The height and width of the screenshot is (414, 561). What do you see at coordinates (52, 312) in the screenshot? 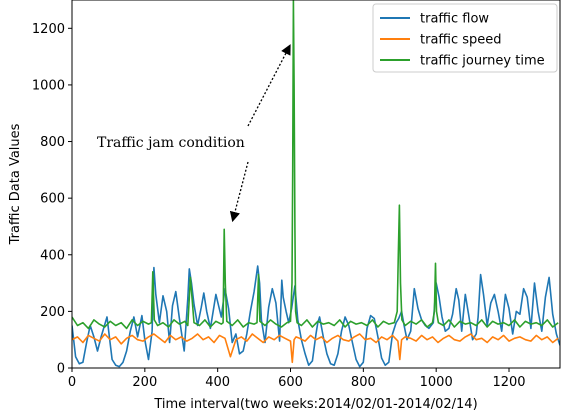
I see `y-tick-label: 200` at bounding box center [52, 312].